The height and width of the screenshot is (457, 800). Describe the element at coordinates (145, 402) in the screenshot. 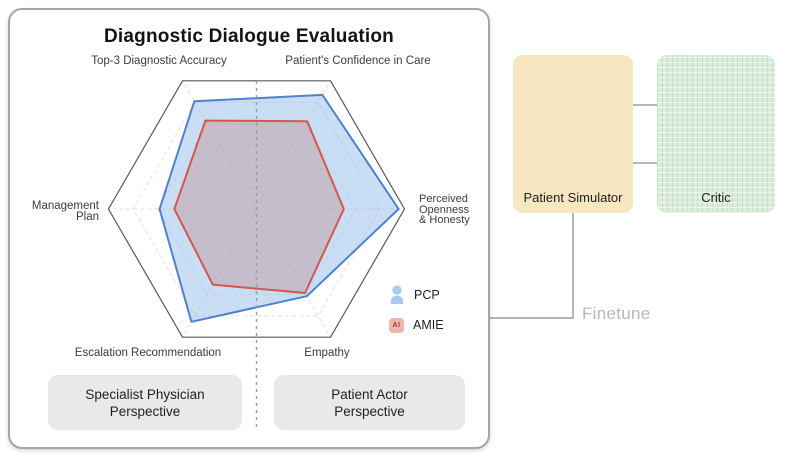

I see `specialist-physician-perspective-box: Specialist Physician Perspective` at that location.